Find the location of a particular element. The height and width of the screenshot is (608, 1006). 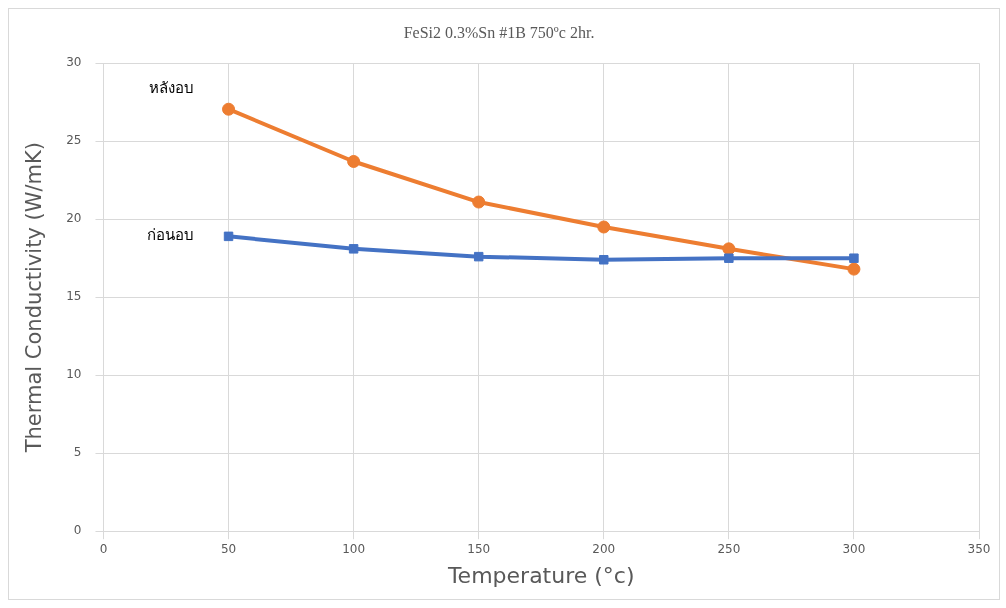

y-tick-label: 30 is located at coordinates (74, 62).